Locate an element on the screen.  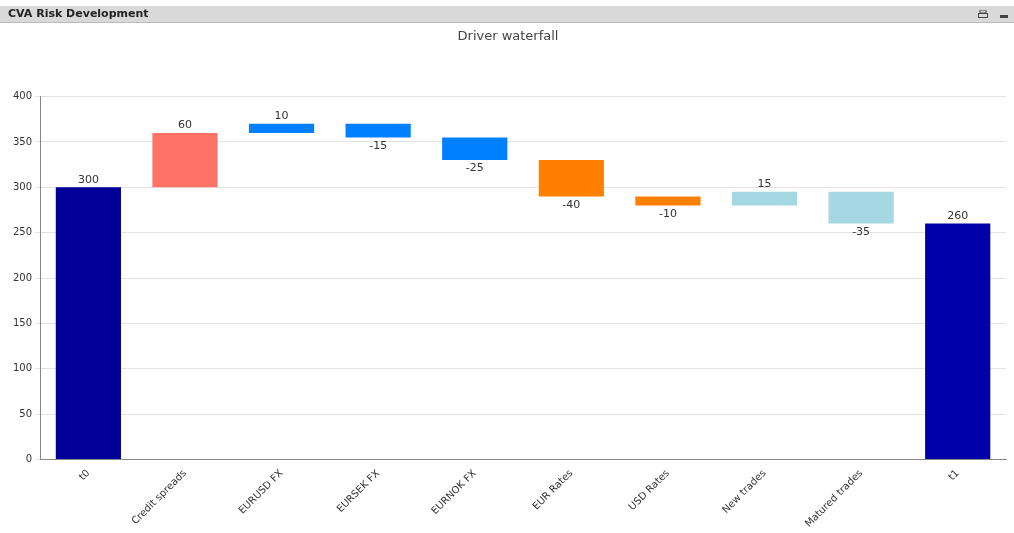
y-tick-label: 50 is located at coordinates (26, 413).